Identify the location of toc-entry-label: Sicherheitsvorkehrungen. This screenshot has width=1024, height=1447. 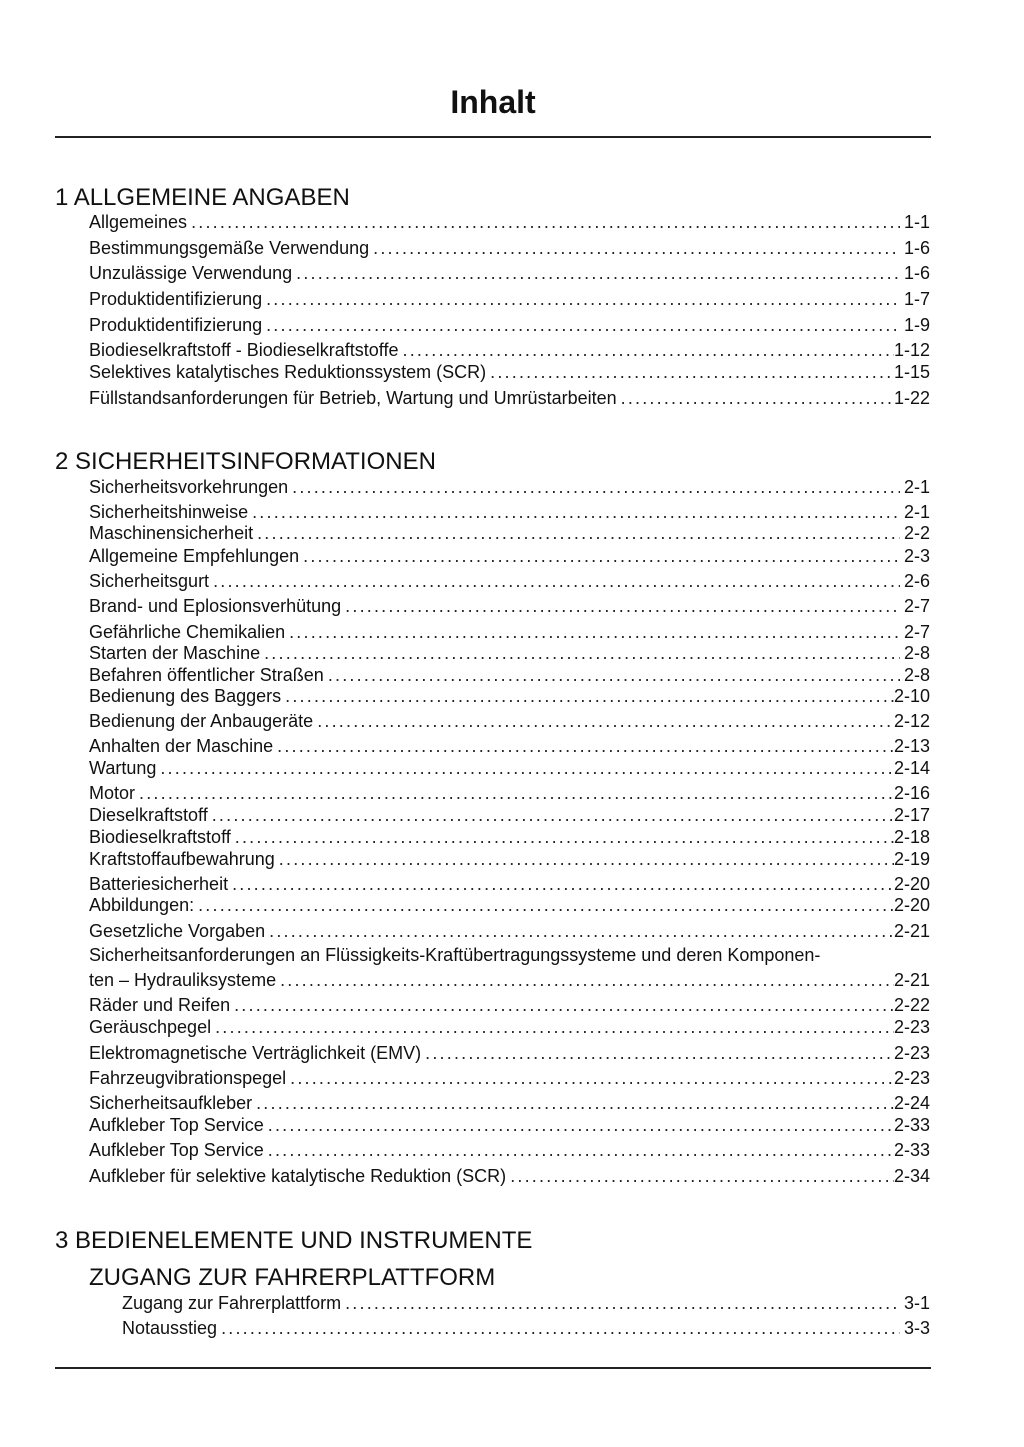
(189, 487).